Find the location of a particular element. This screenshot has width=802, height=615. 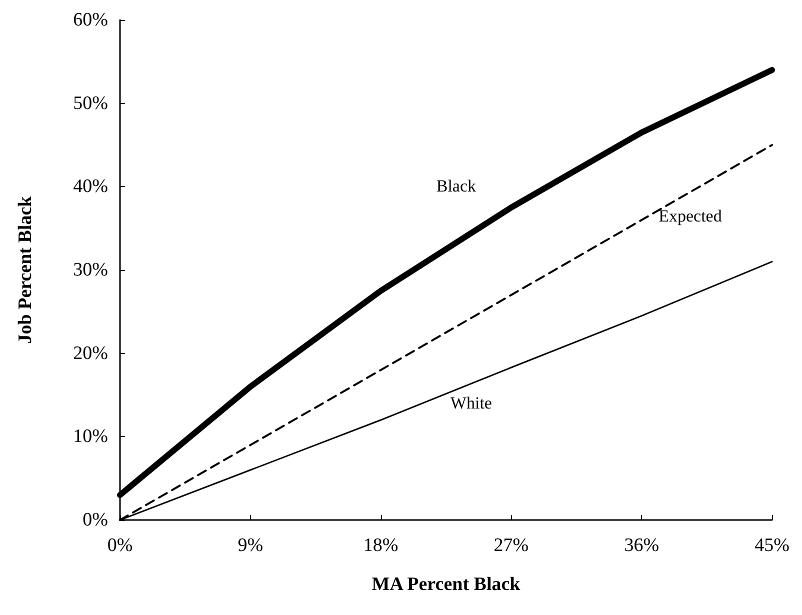

y-tick-label: 60% is located at coordinates (90, 20).